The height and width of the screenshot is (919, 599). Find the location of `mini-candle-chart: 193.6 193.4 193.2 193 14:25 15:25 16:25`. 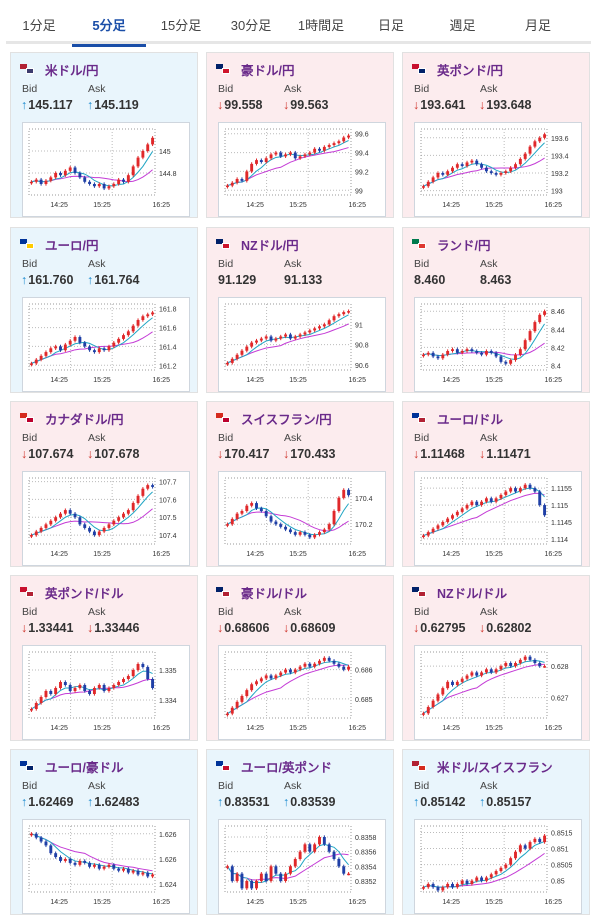

mini-candle-chart: 193.6 193.4 193.2 193 14:25 15:25 16:25 is located at coordinates (498, 169).